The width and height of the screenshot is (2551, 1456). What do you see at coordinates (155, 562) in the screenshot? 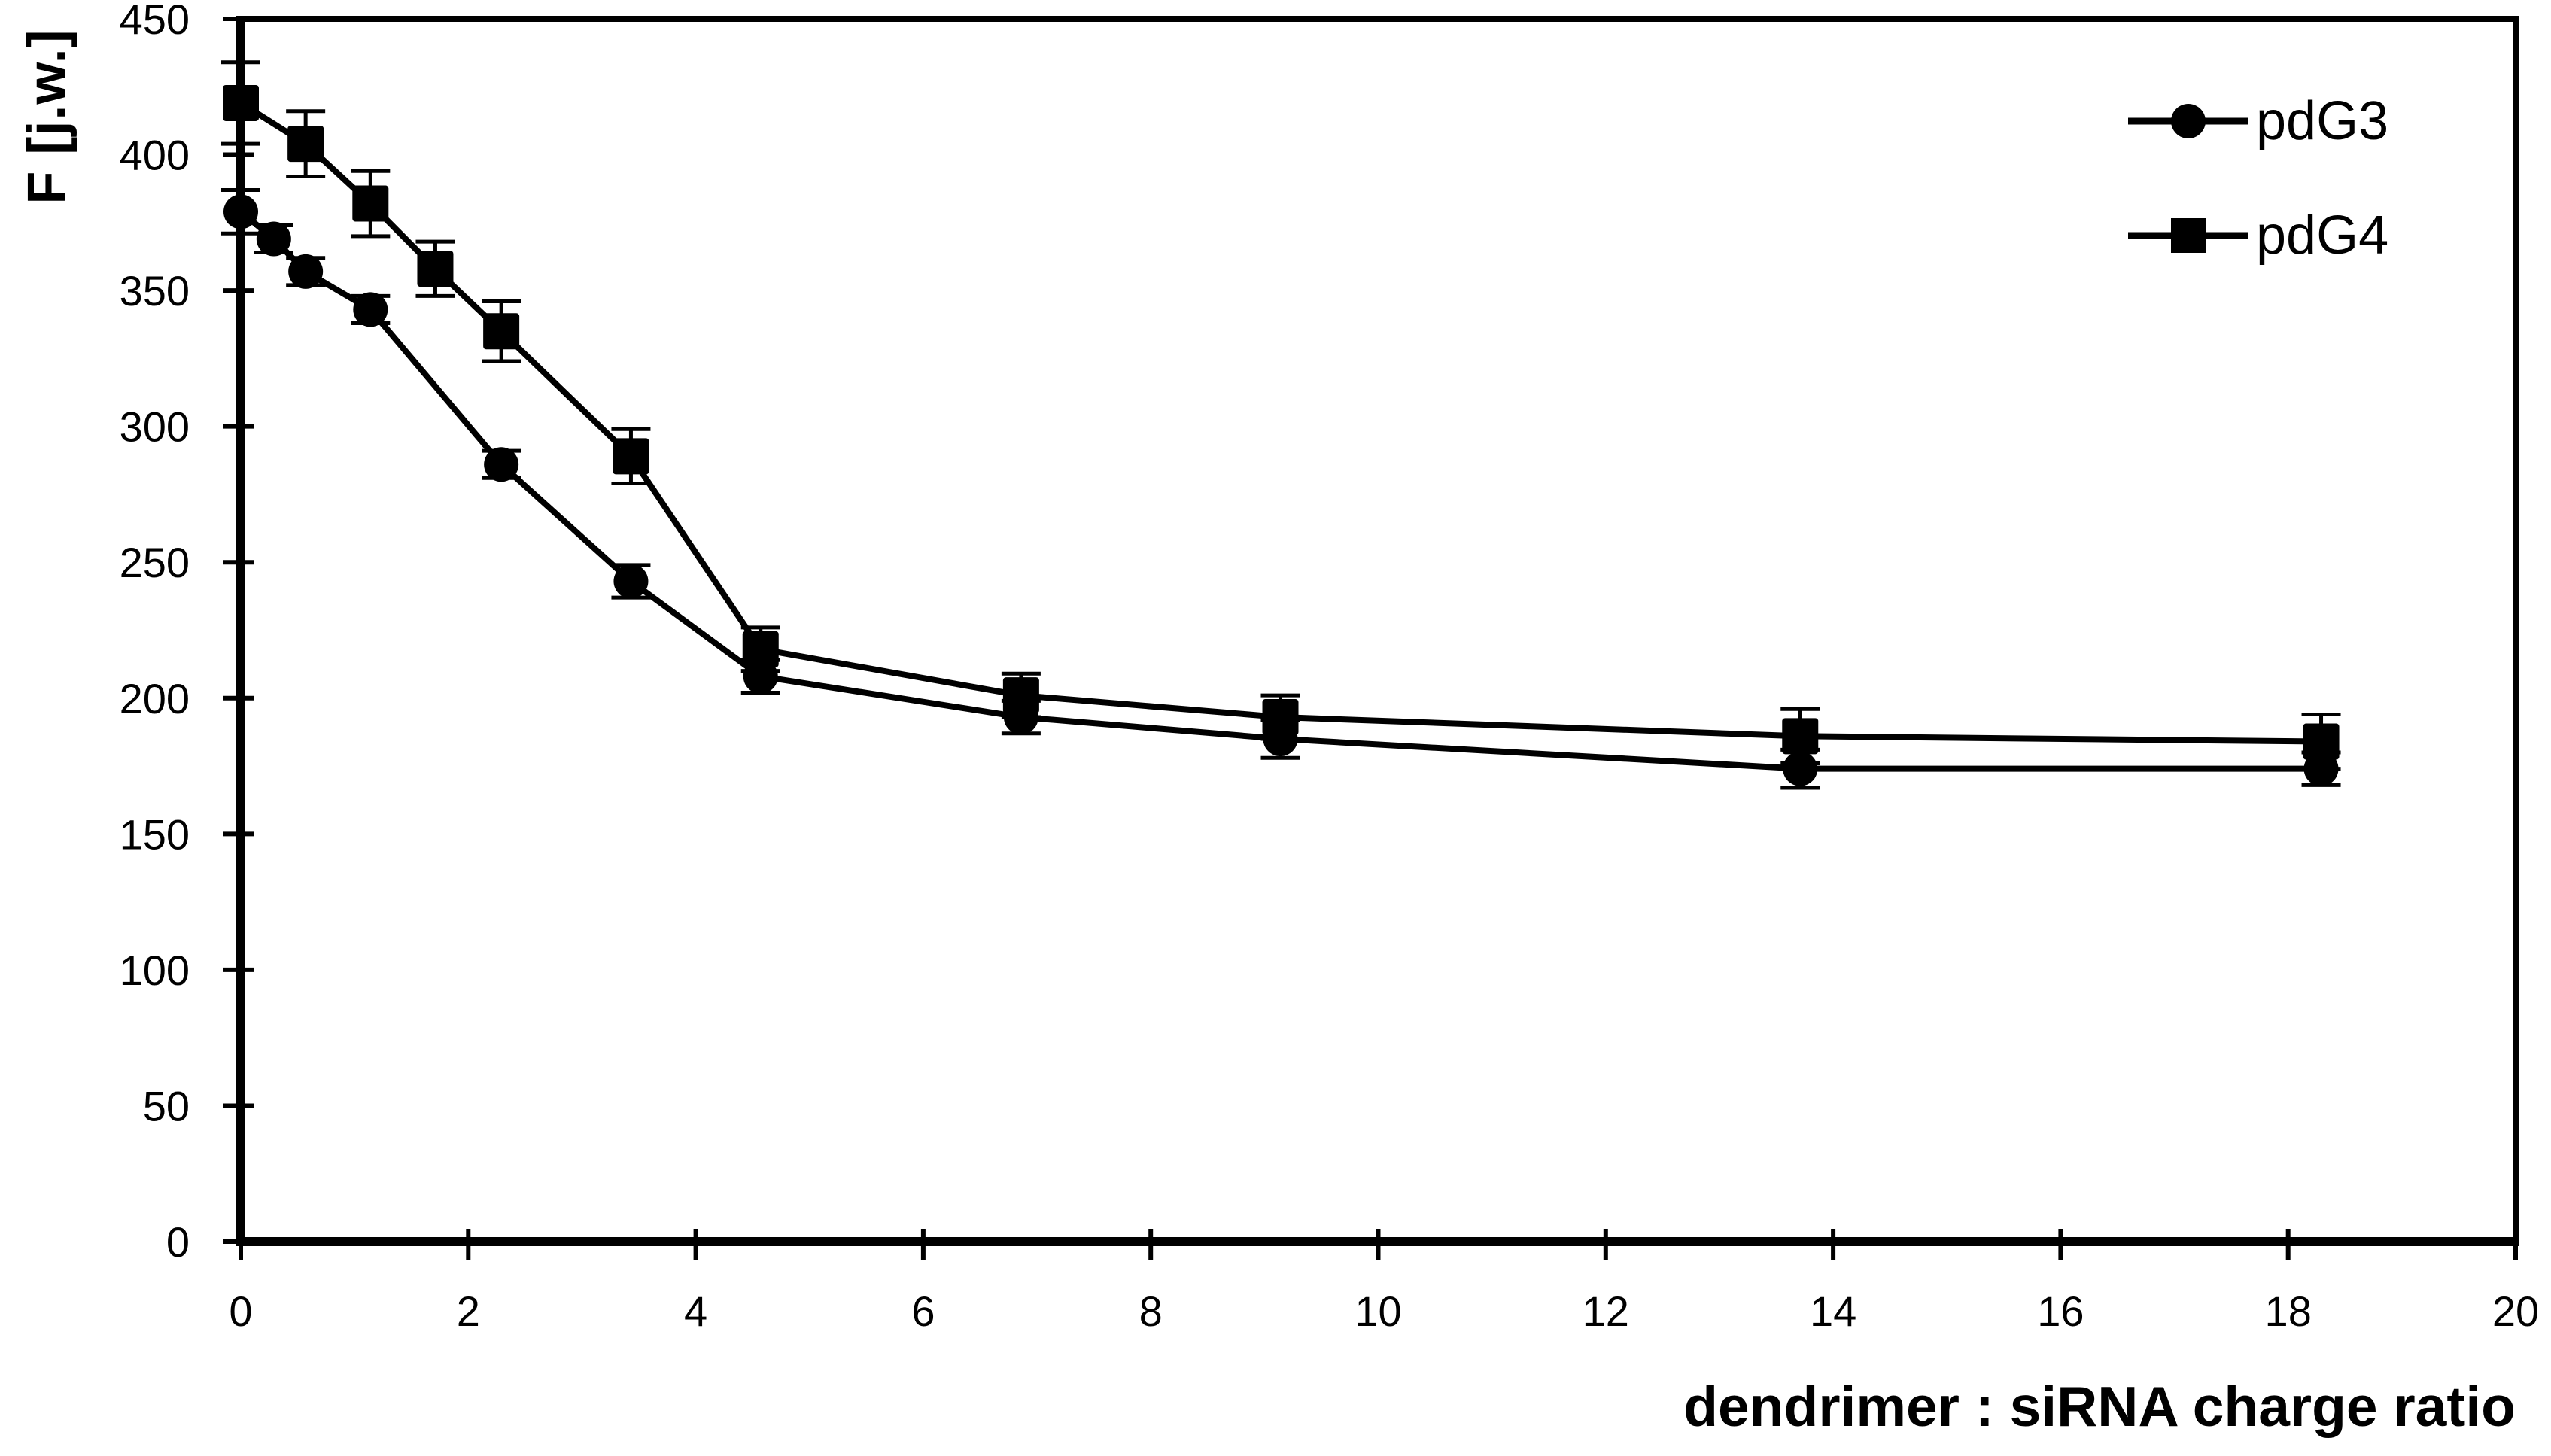
I see `y-tick-label: 250` at bounding box center [155, 562].